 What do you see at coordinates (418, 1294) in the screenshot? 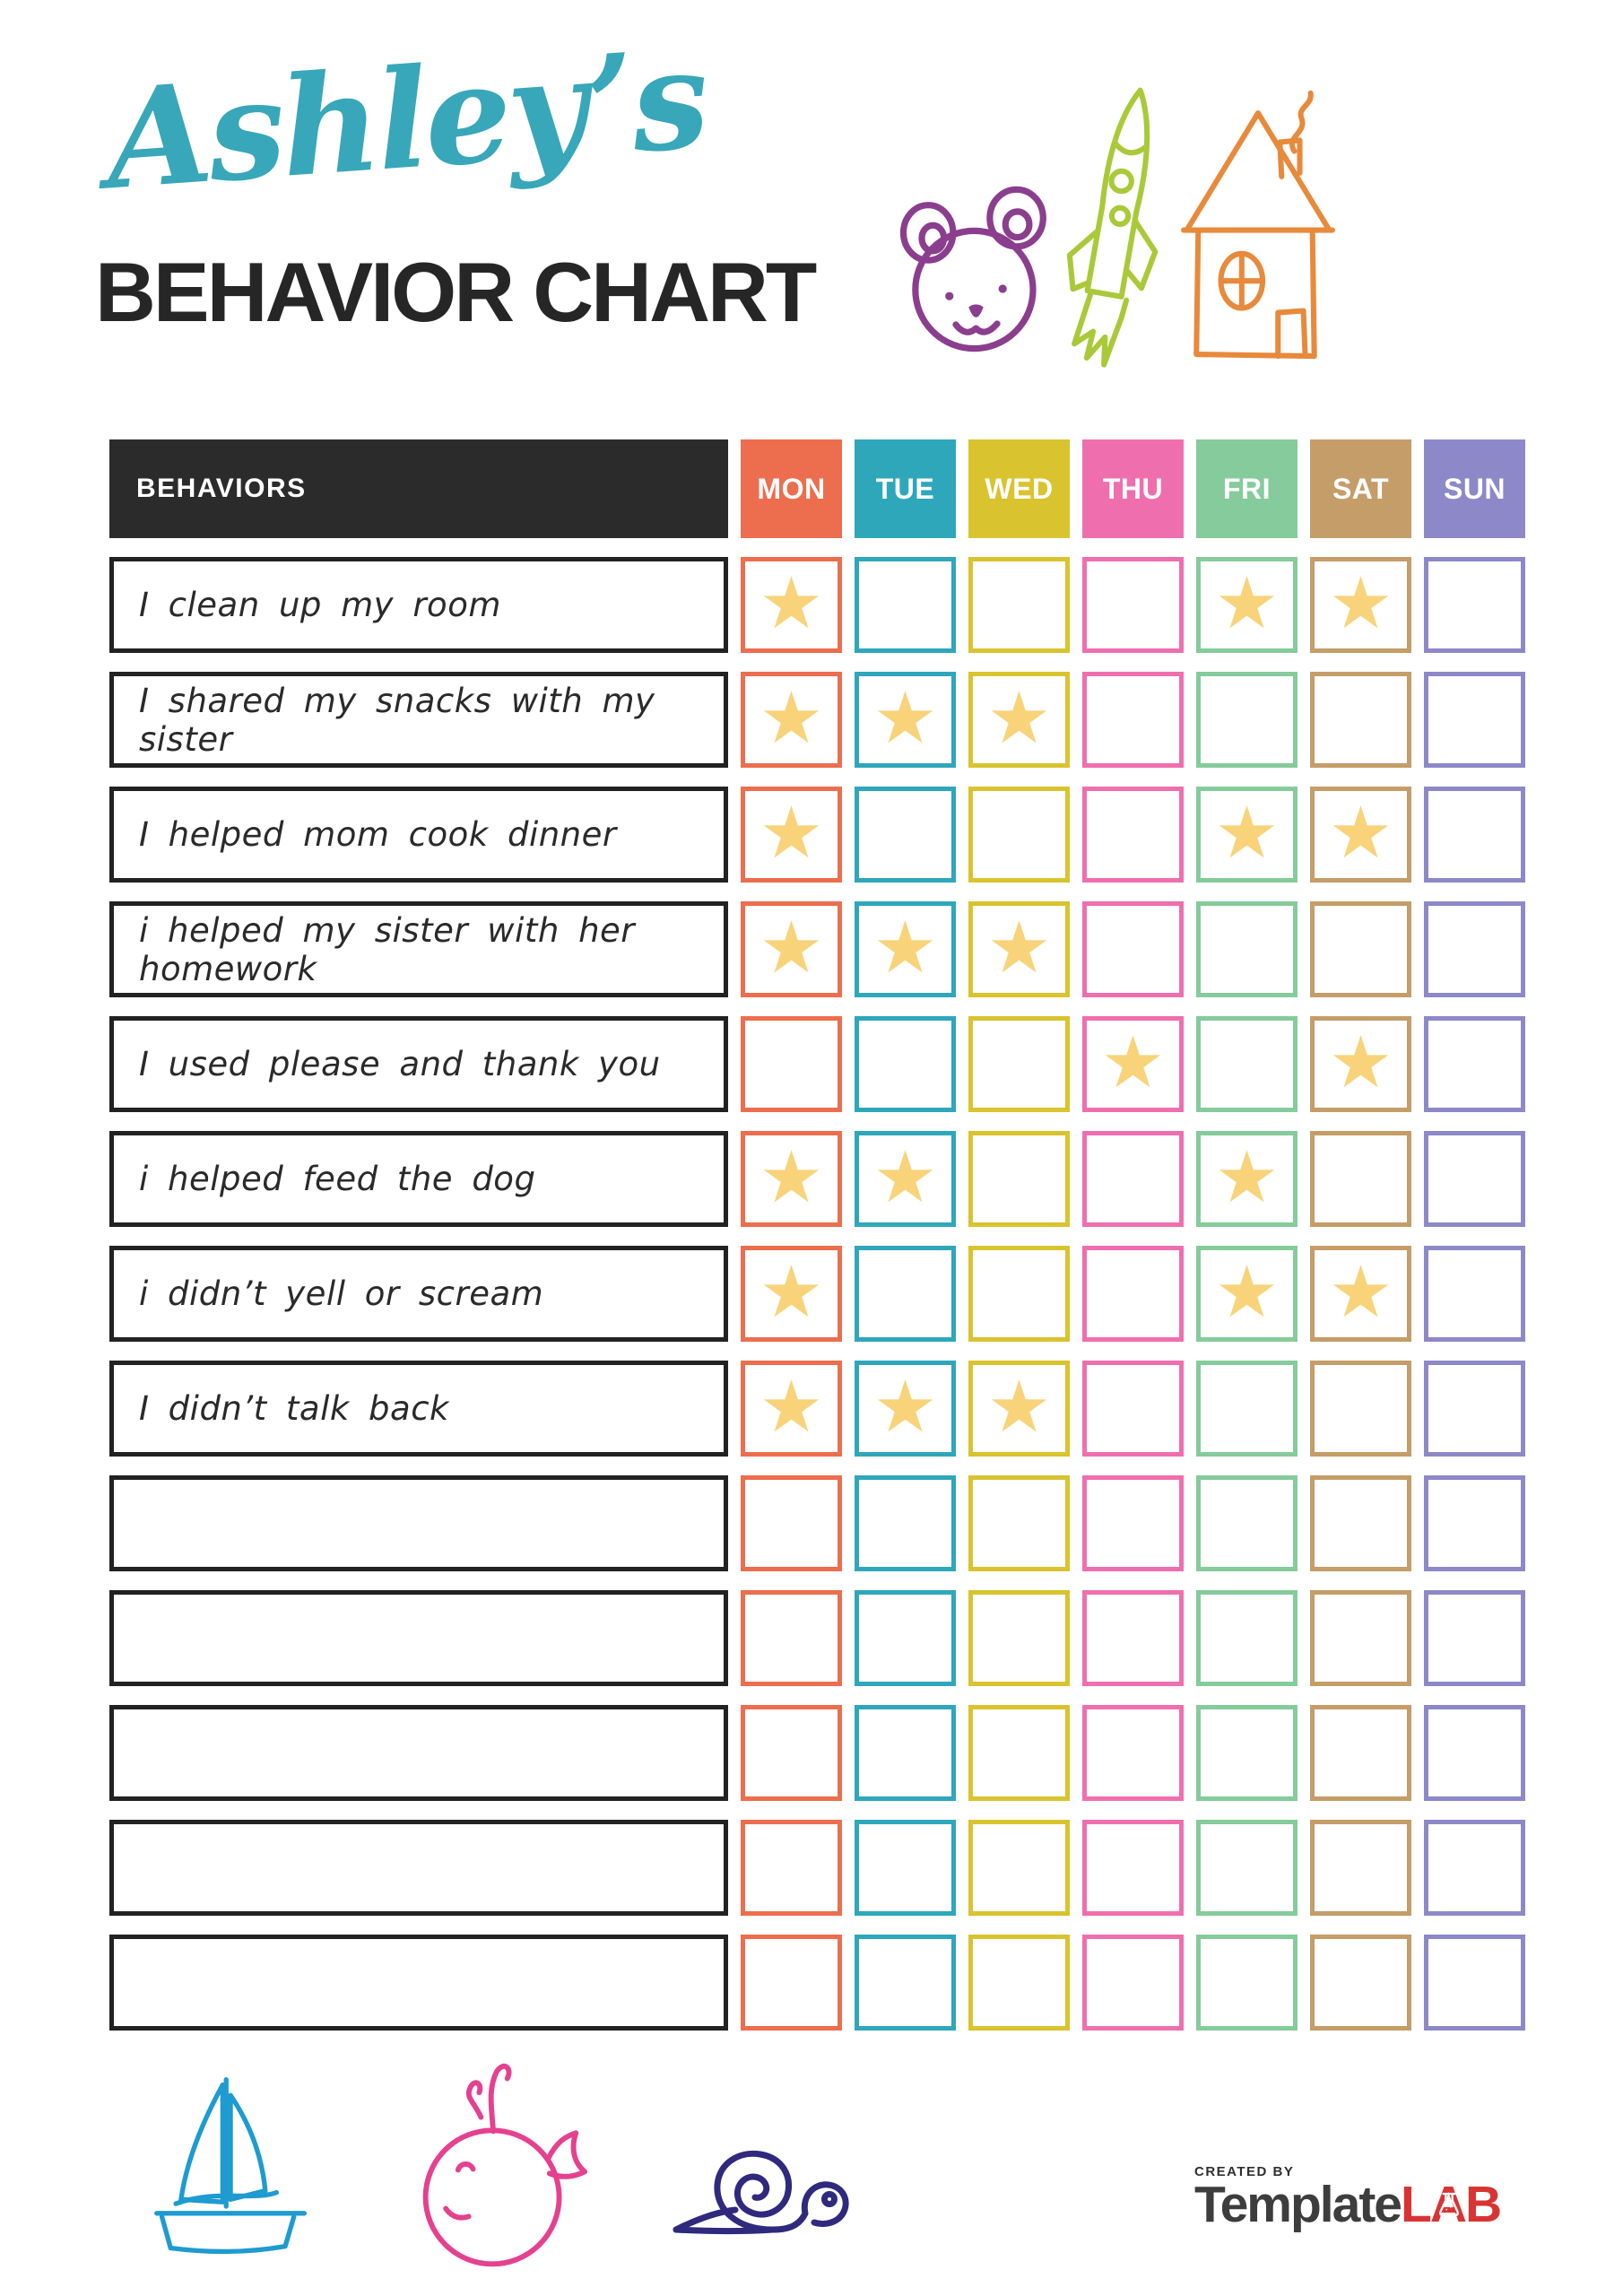
I see `behavior-cell: i didn’t yell or scream` at bounding box center [418, 1294].